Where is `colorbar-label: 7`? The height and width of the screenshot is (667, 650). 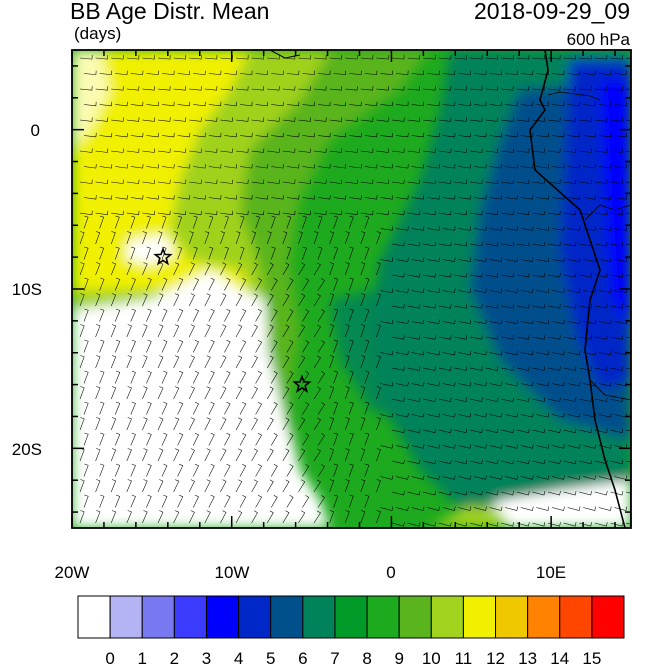 colorbar-label: 7 is located at coordinates (334, 658).